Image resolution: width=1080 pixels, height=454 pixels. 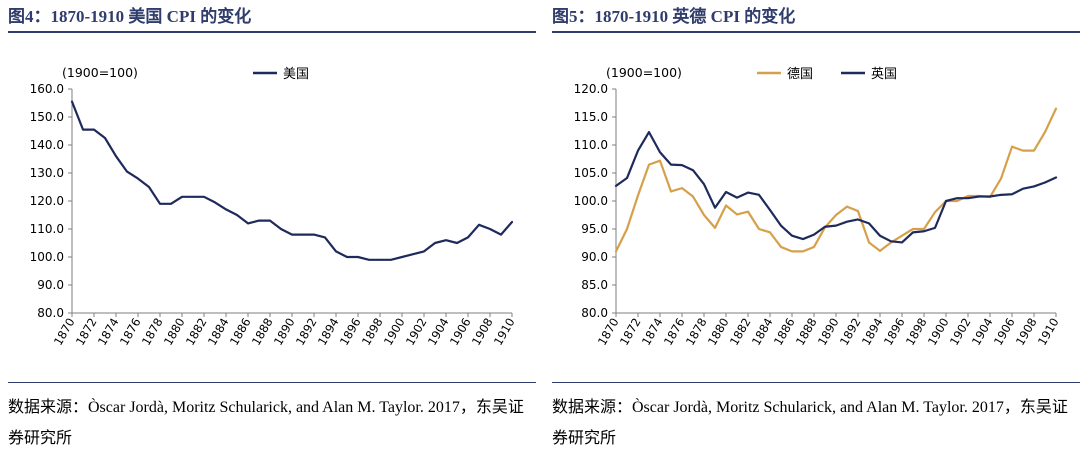 What do you see at coordinates (152, 332) in the screenshot?
I see `x-tick-label: 1878` at bounding box center [152, 332].